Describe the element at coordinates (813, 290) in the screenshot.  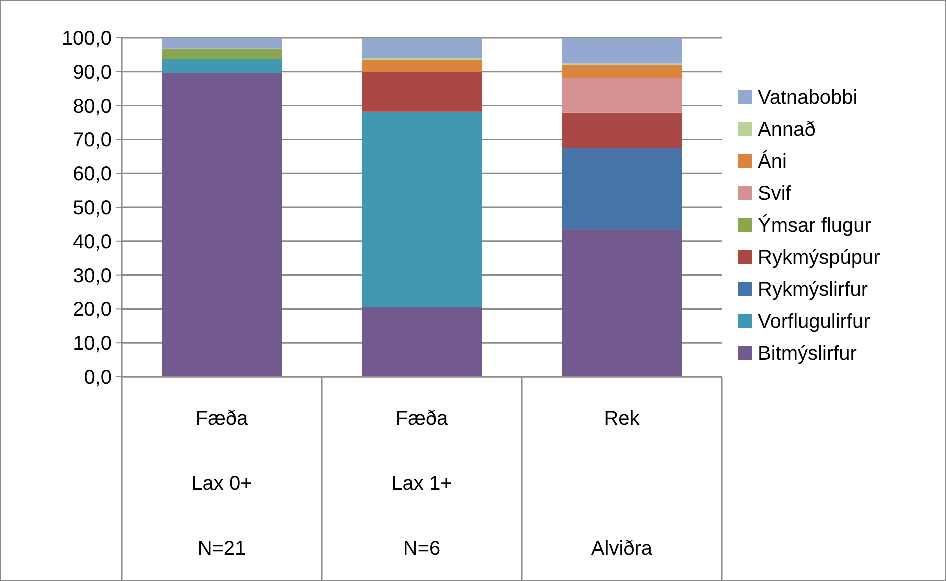
I see `legend-label: Rykmýslirfur` at that location.